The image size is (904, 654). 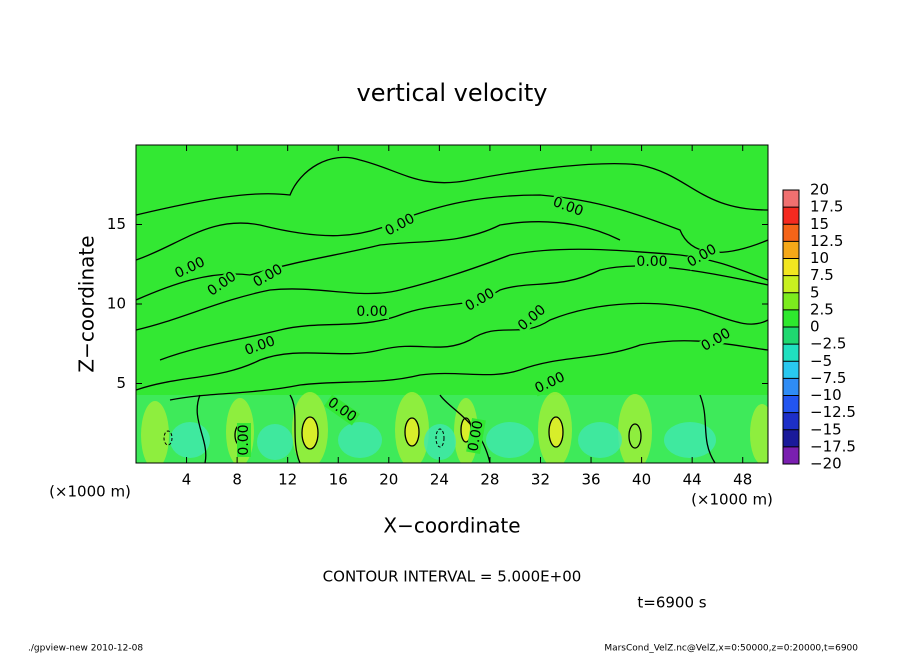 What do you see at coordinates (388, 480) in the screenshot?
I see `x-tick-label: 20` at bounding box center [388, 480].